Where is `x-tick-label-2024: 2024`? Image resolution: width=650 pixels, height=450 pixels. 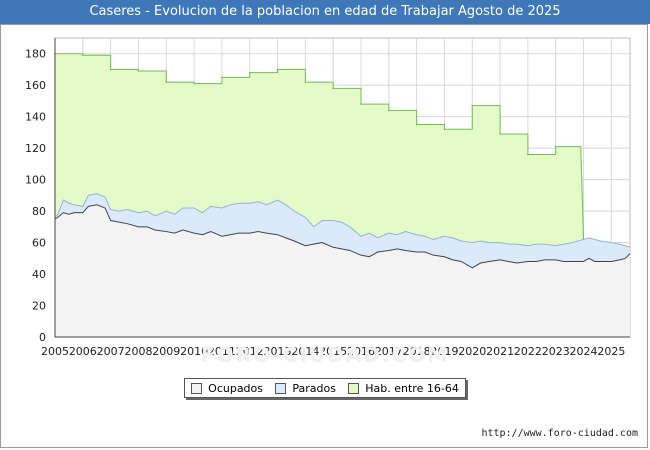 x-tick-label-2024: 2024 is located at coordinates (584, 351).